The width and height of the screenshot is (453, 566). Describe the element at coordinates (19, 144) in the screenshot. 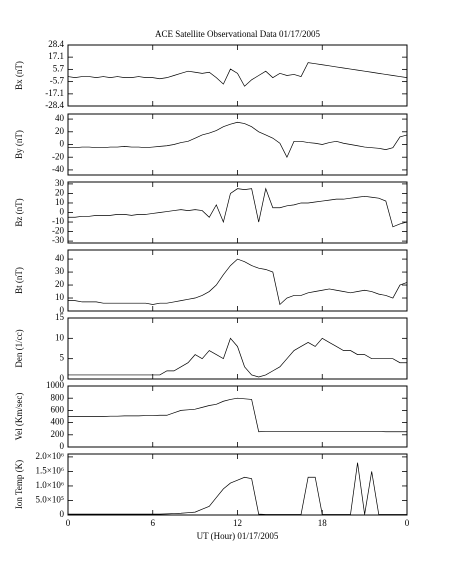

I see `y-axis-label: By (nT)` at that location.